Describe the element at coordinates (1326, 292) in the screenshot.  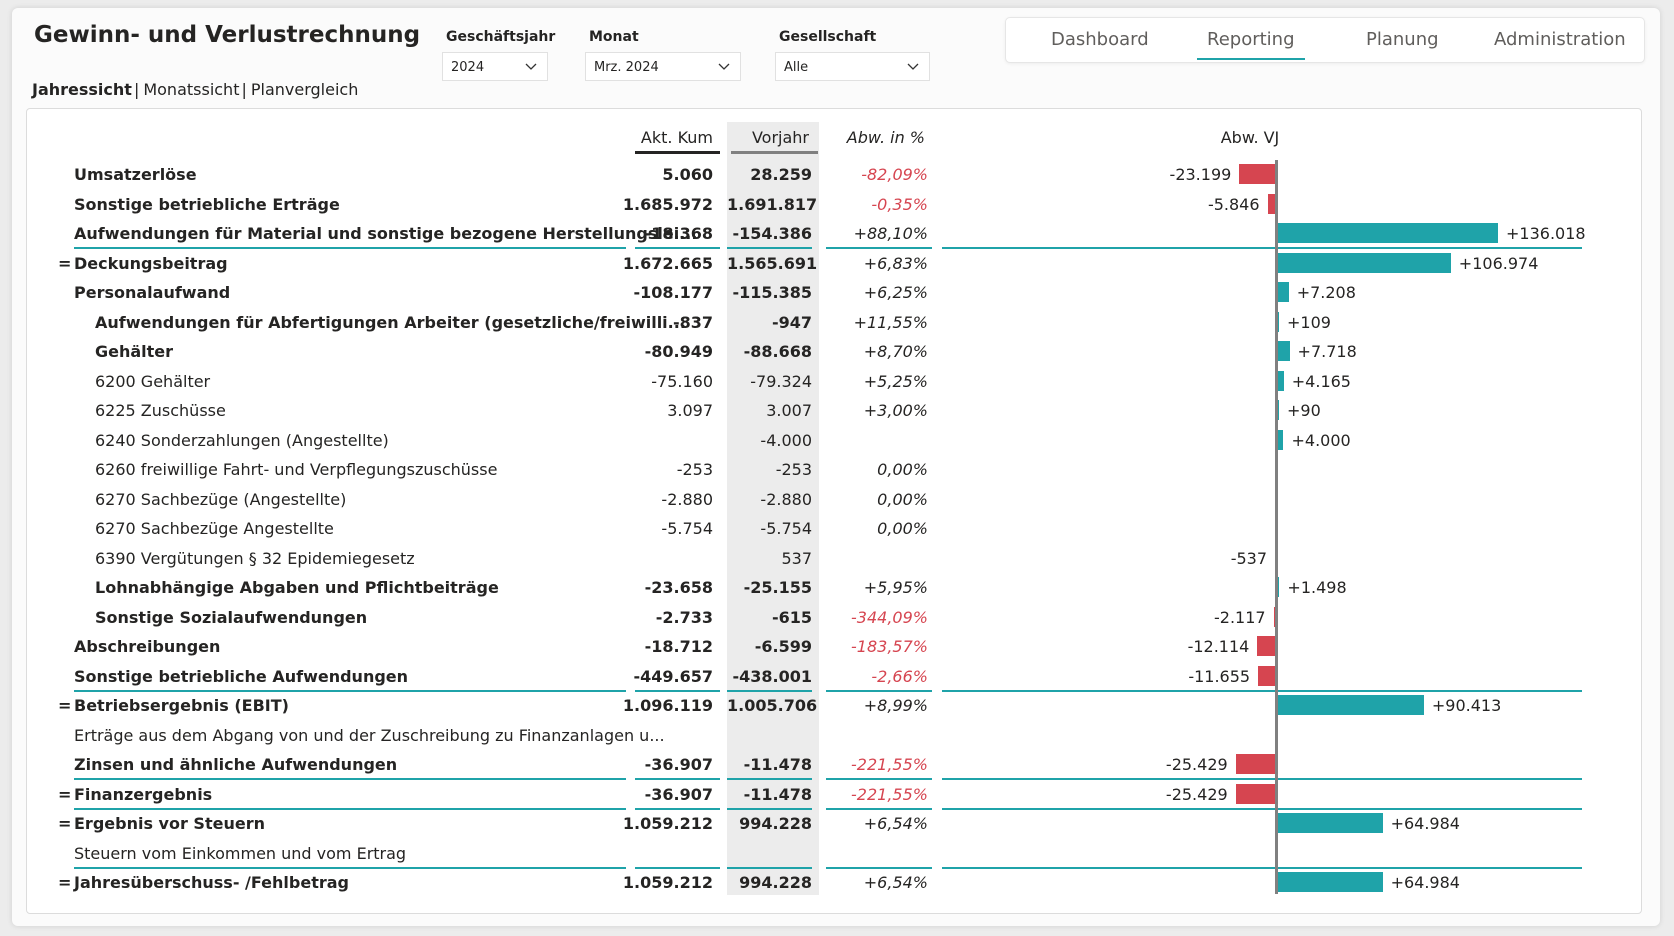
I see `variance-label: +7.208` at that location.